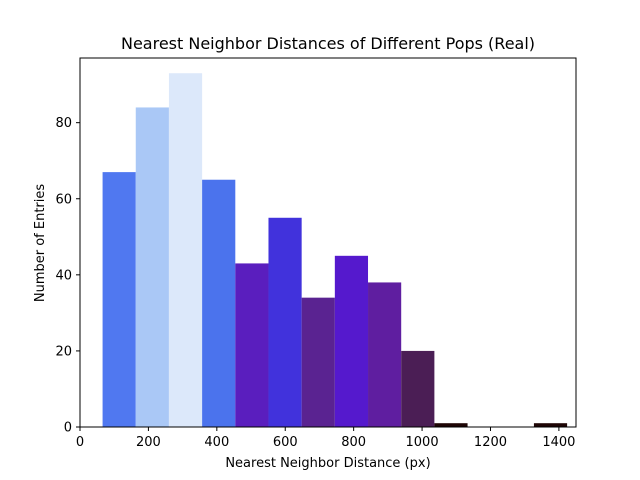  What do you see at coordinates (327, 463) in the screenshot?
I see `x-axis-label: Nearest Neighbor Distance (px)` at bounding box center [327, 463].